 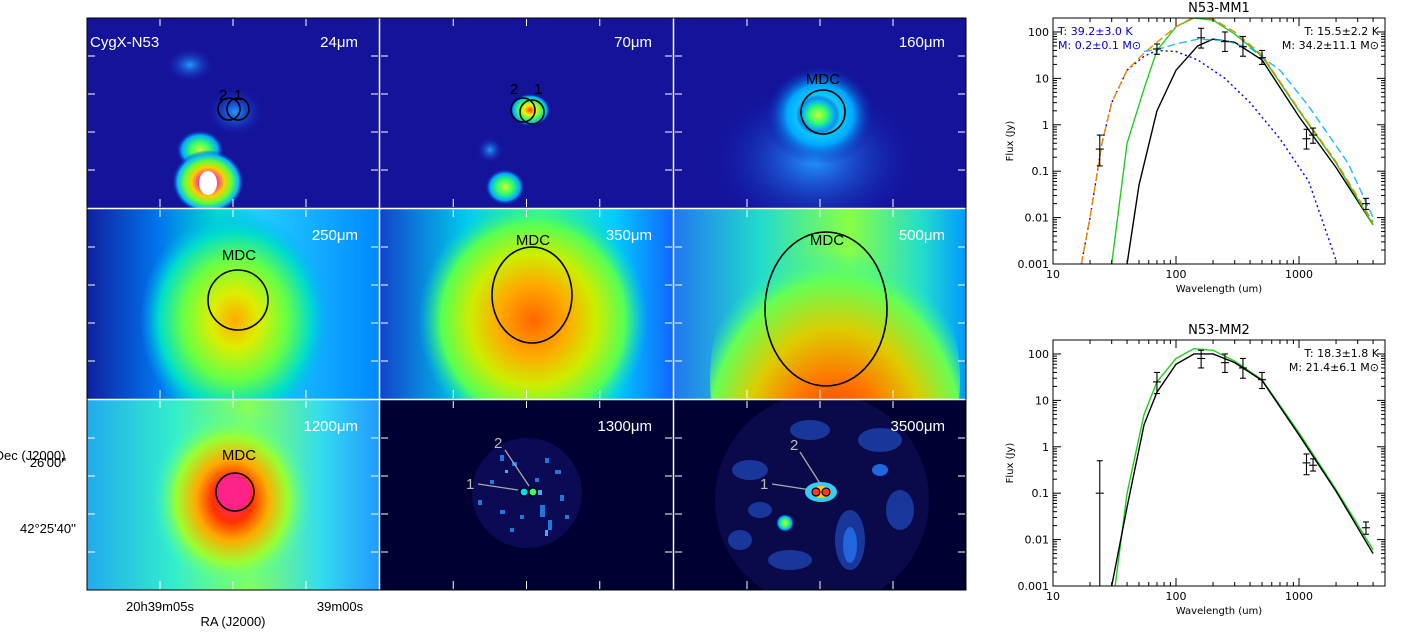 What do you see at coordinates (232, 621) in the screenshot?
I see `ticklabel-text: RA (J2000)` at bounding box center [232, 621].